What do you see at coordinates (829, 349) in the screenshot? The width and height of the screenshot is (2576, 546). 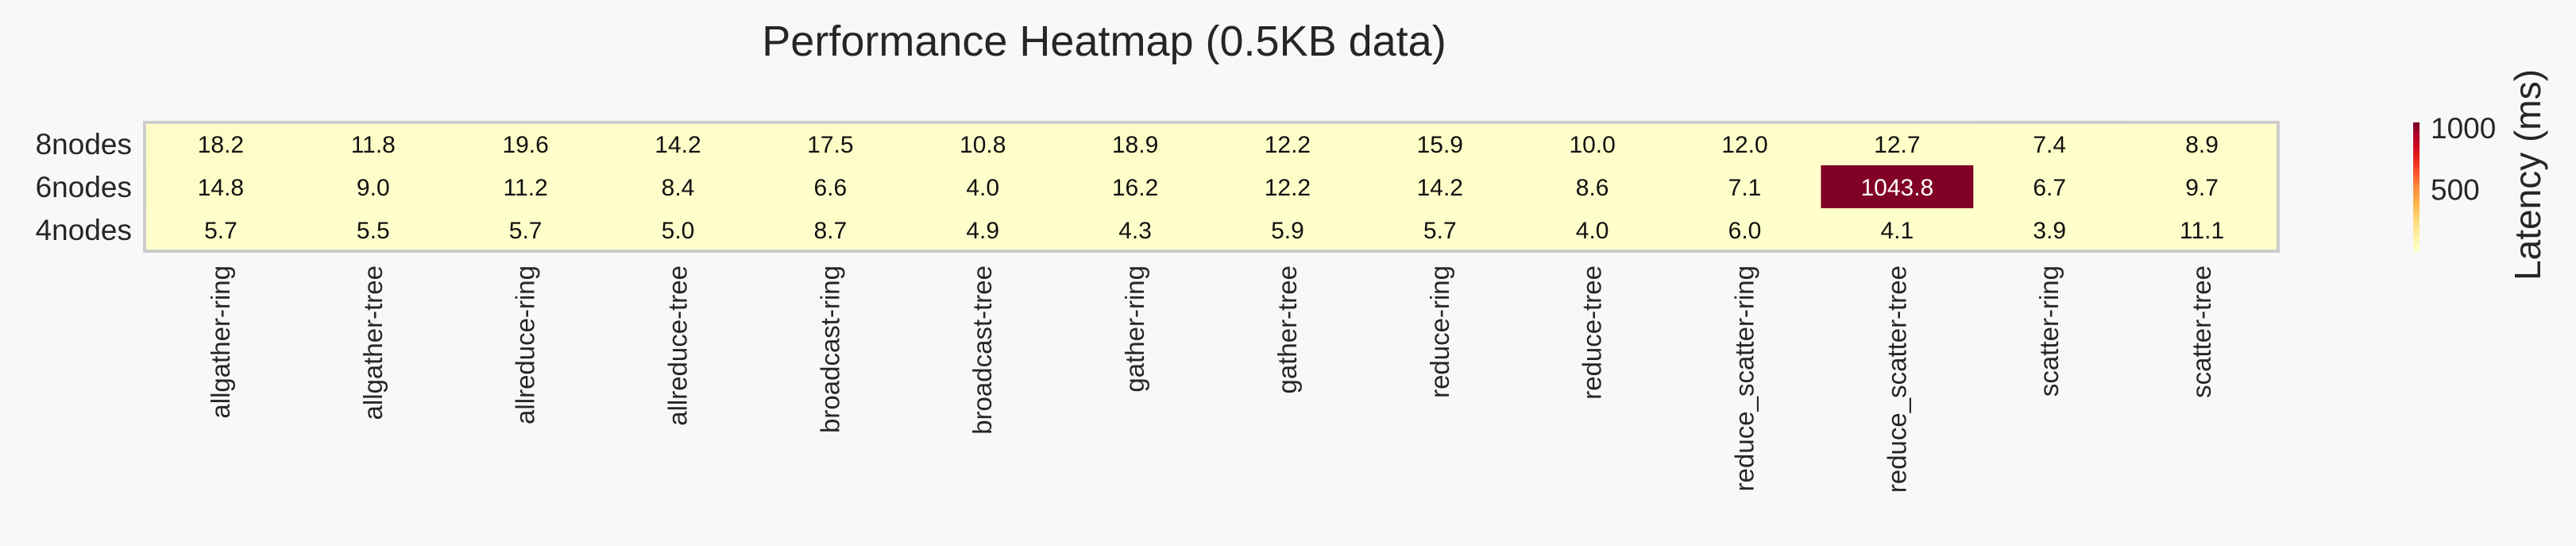 I see `column-label: broadcast-ring` at bounding box center [829, 349].